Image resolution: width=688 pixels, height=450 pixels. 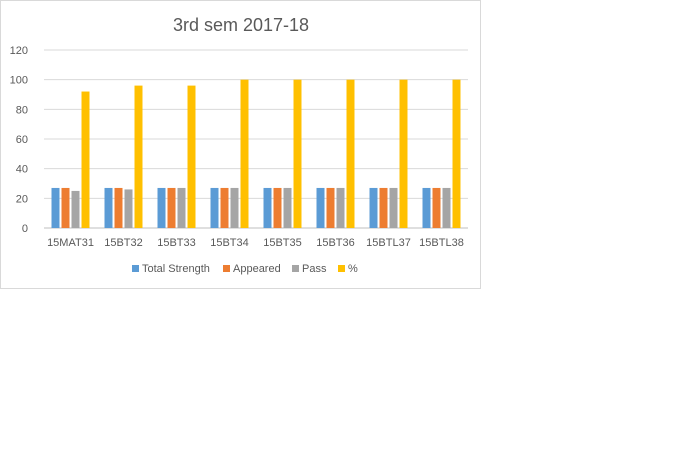 What do you see at coordinates (441, 243) in the screenshot?
I see `x-tick-label: 15BTL38` at bounding box center [441, 243].